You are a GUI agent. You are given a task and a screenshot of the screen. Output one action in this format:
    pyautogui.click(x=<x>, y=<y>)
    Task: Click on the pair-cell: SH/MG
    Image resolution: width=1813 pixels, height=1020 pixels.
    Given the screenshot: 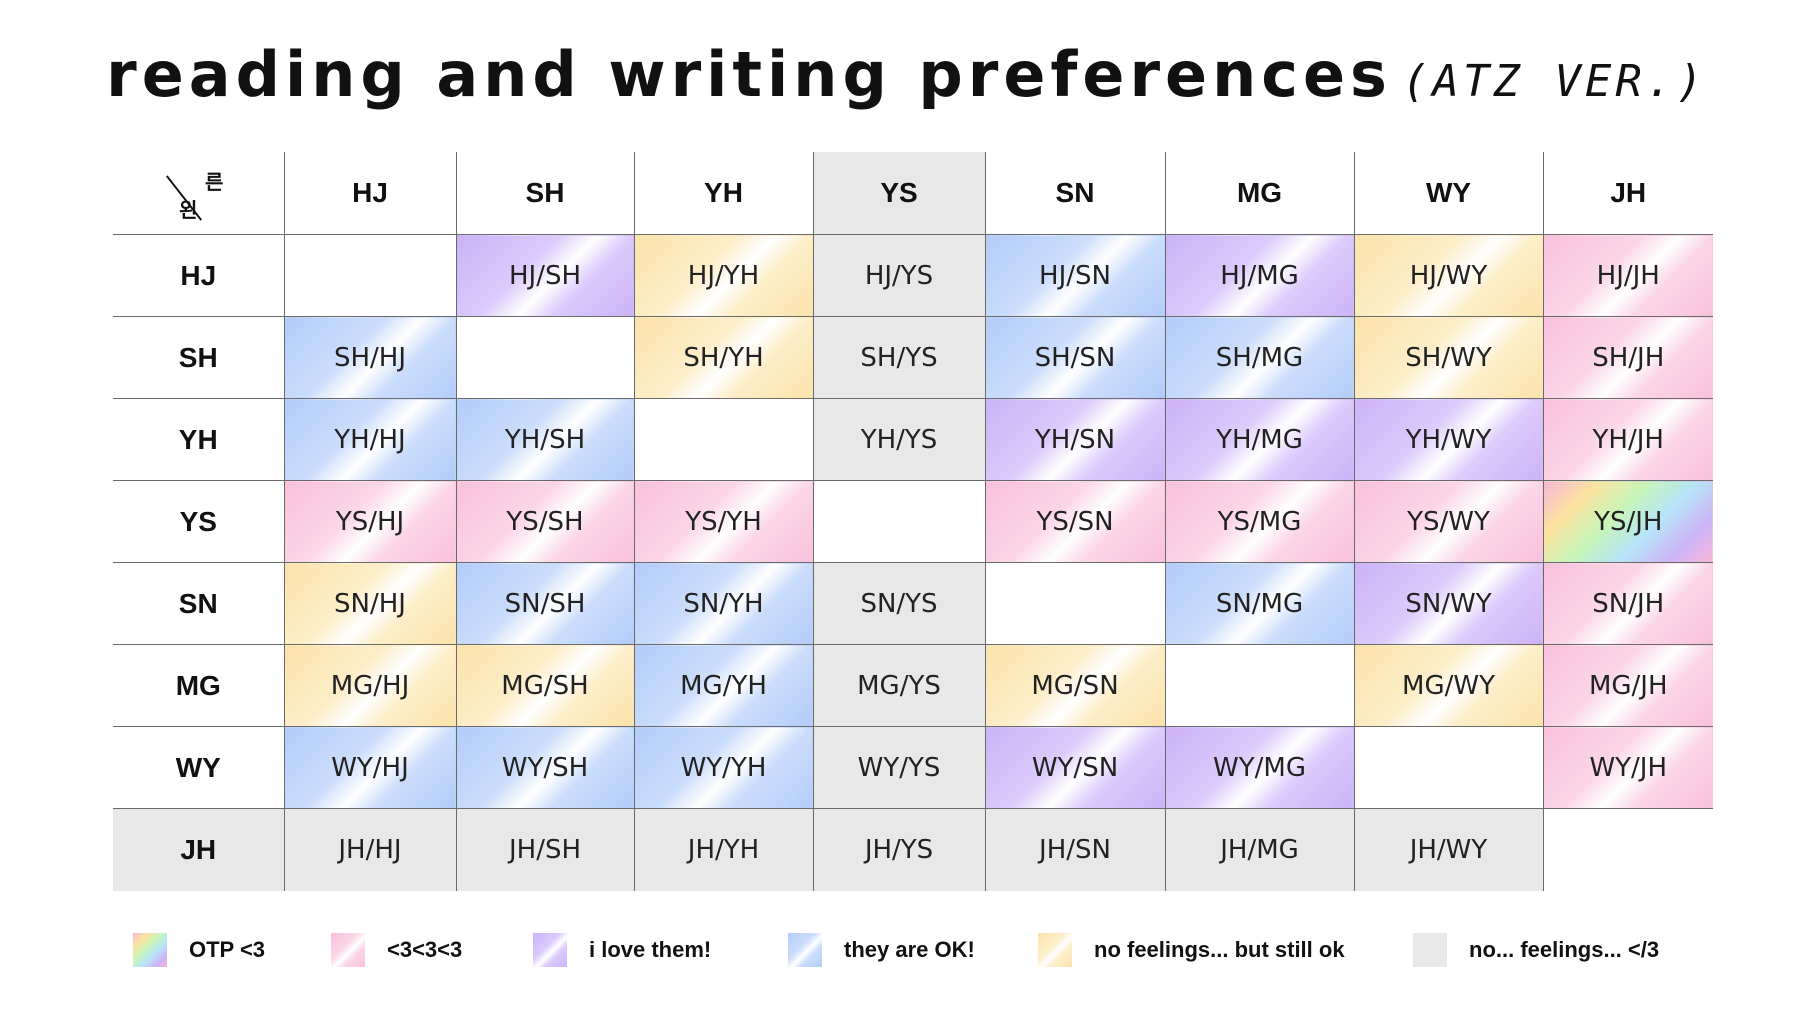 What is the action you would take?
    pyautogui.click(x=1259, y=357)
    